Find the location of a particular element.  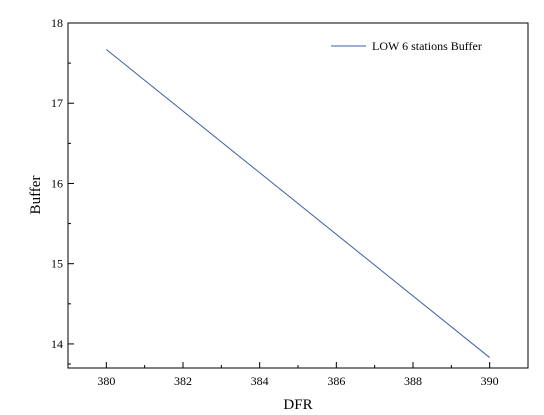

x-tick-label: 388 is located at coordinates (413, 381).